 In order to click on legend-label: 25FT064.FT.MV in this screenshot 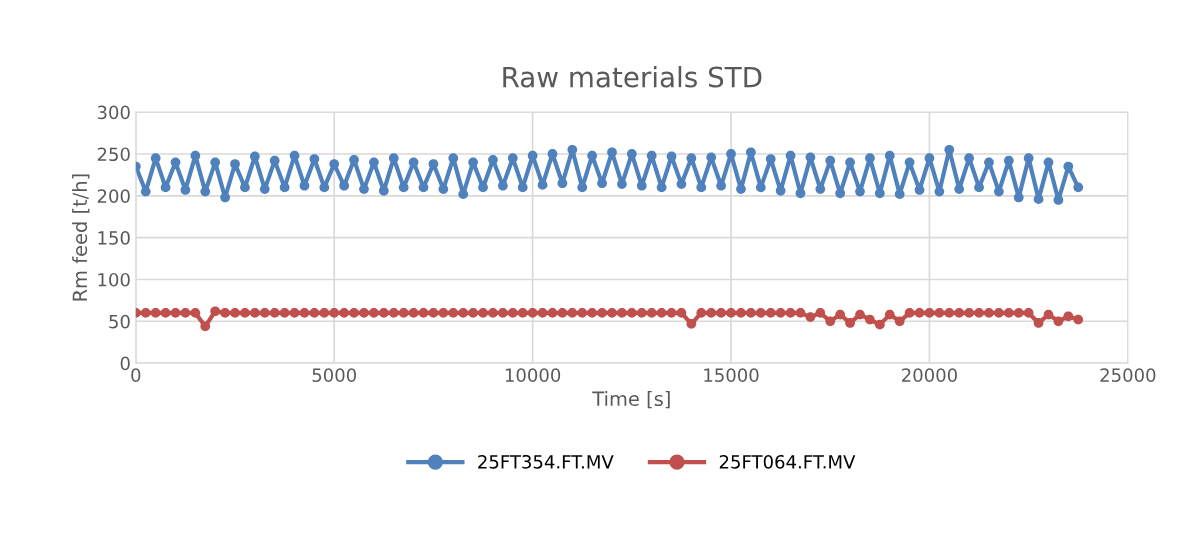, I will do `click(787, 461)`.